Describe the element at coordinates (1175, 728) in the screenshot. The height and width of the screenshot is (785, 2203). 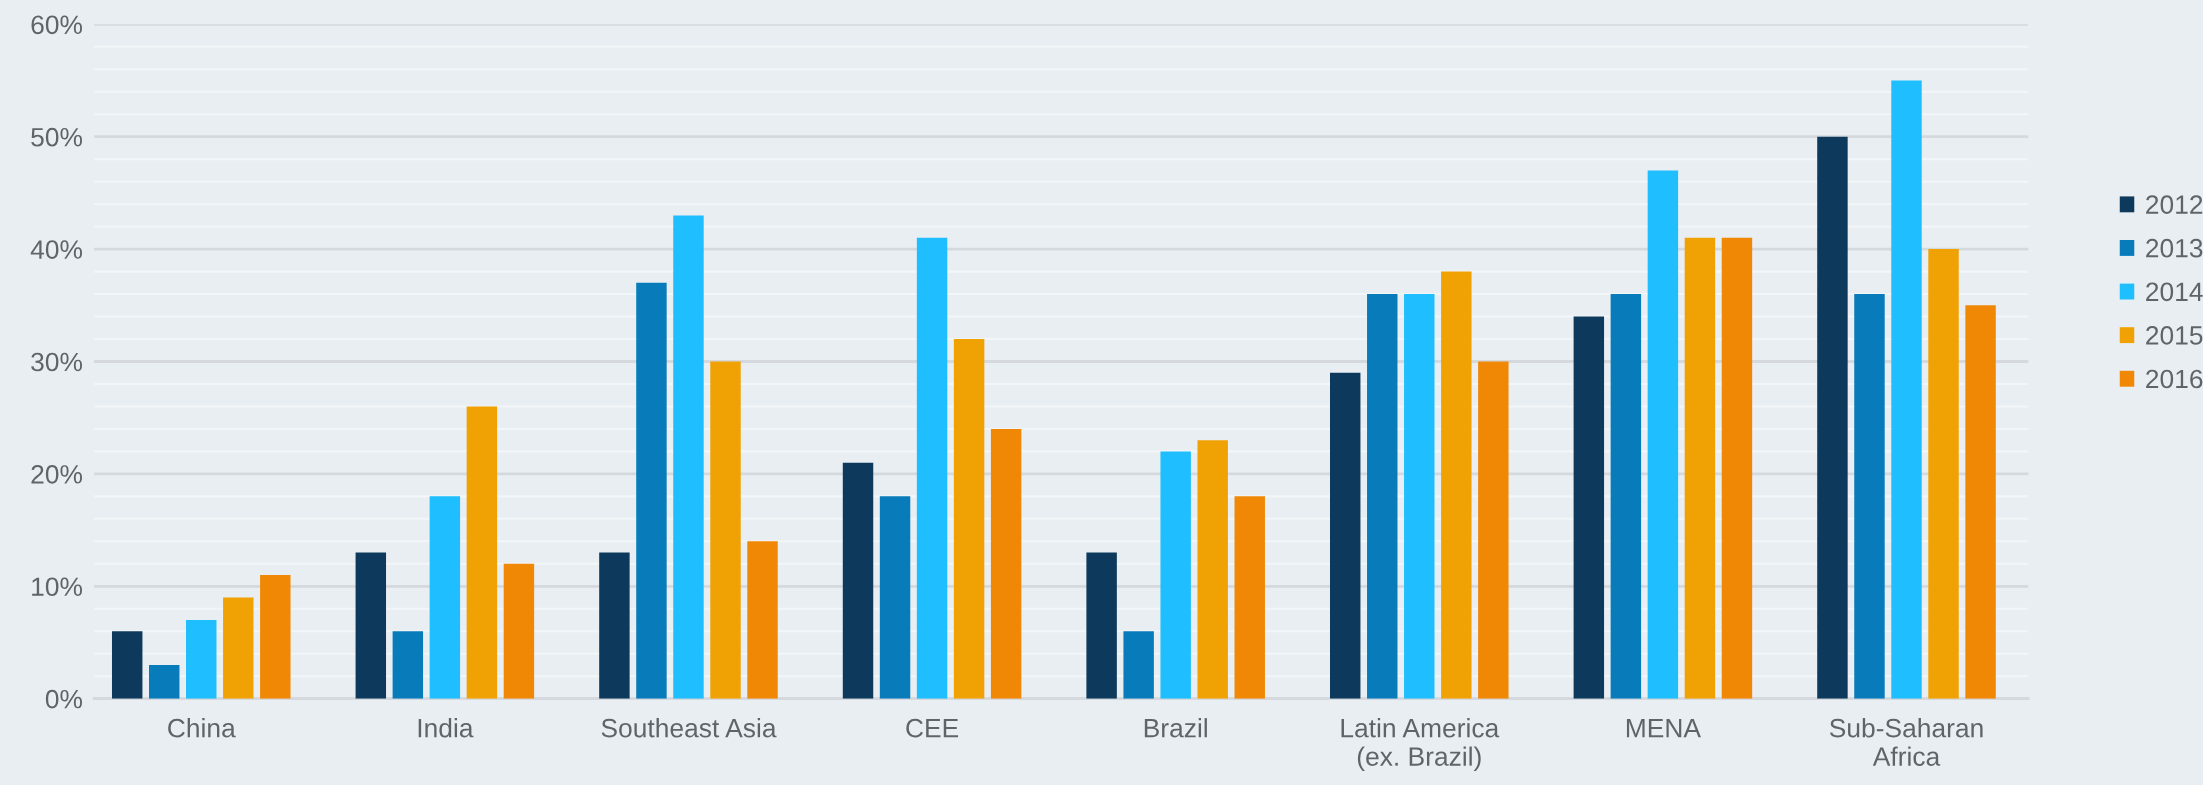
I see `x-tick-label: Brazil` at that location.